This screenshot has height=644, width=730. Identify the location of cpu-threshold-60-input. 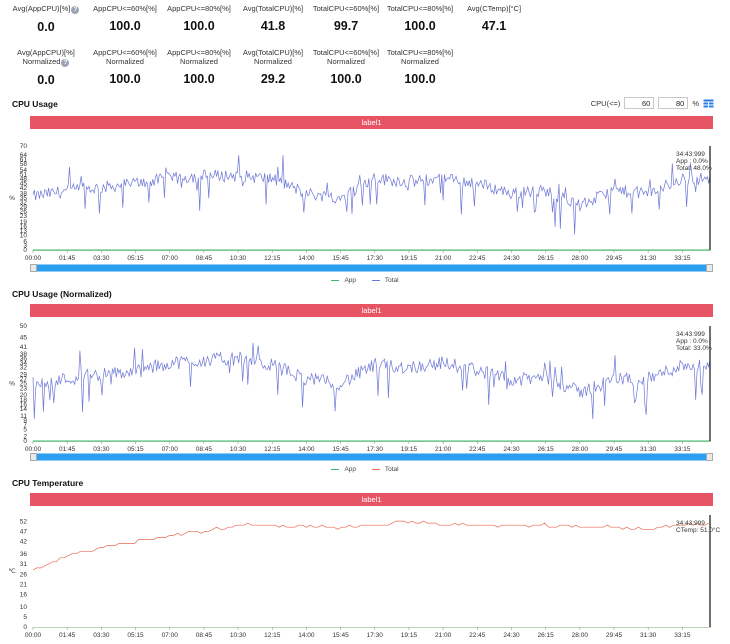
(639, 103).